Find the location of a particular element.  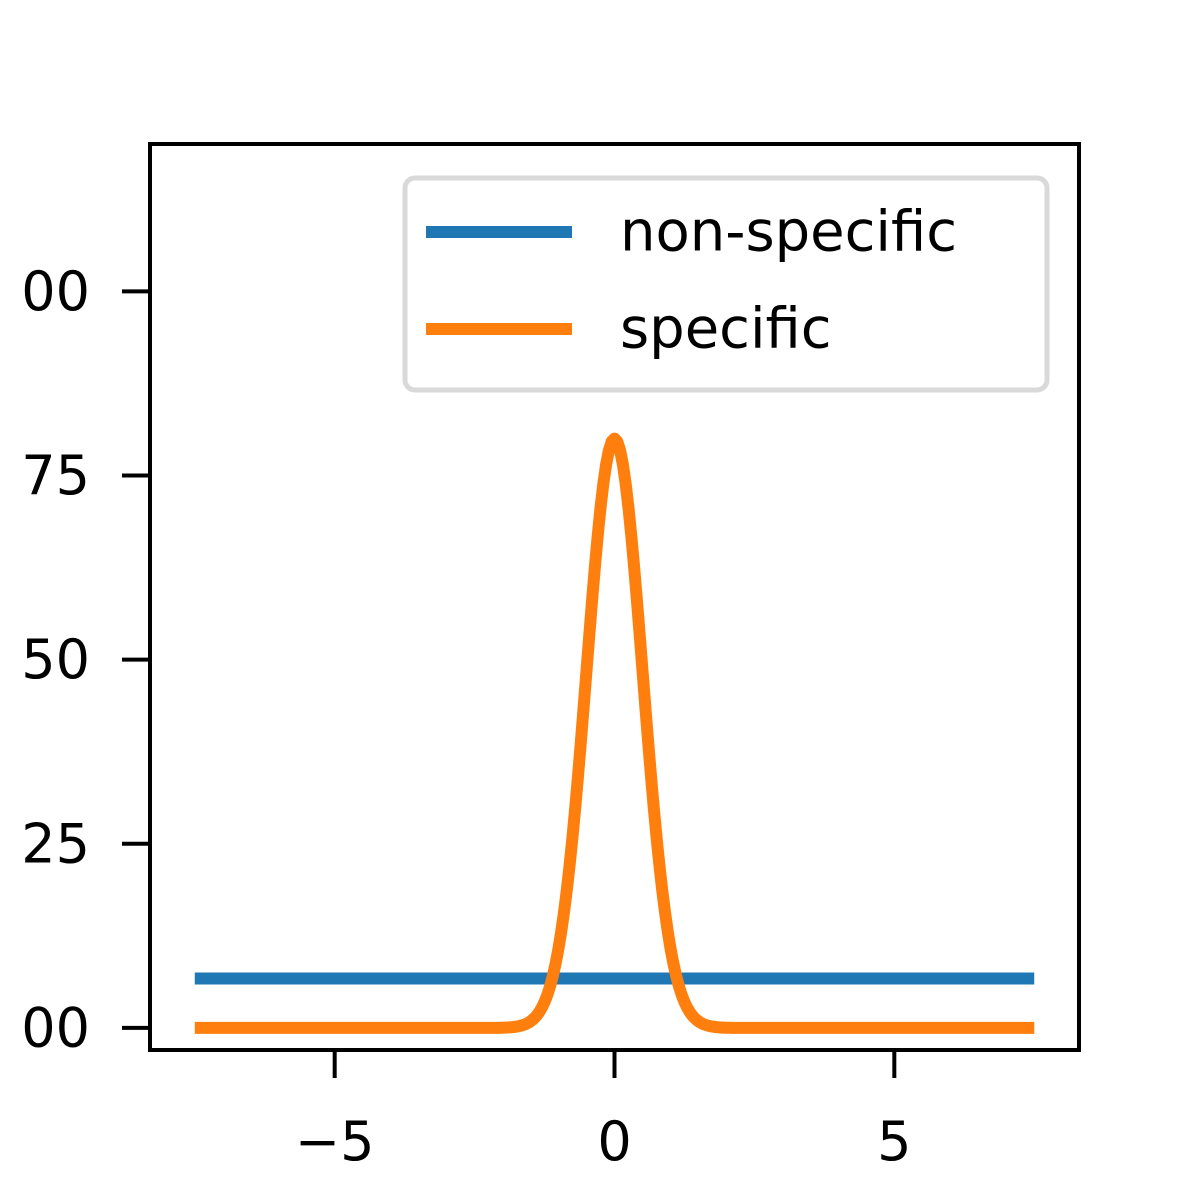

legend: non-specific specific is located at coordinates (726, 284).